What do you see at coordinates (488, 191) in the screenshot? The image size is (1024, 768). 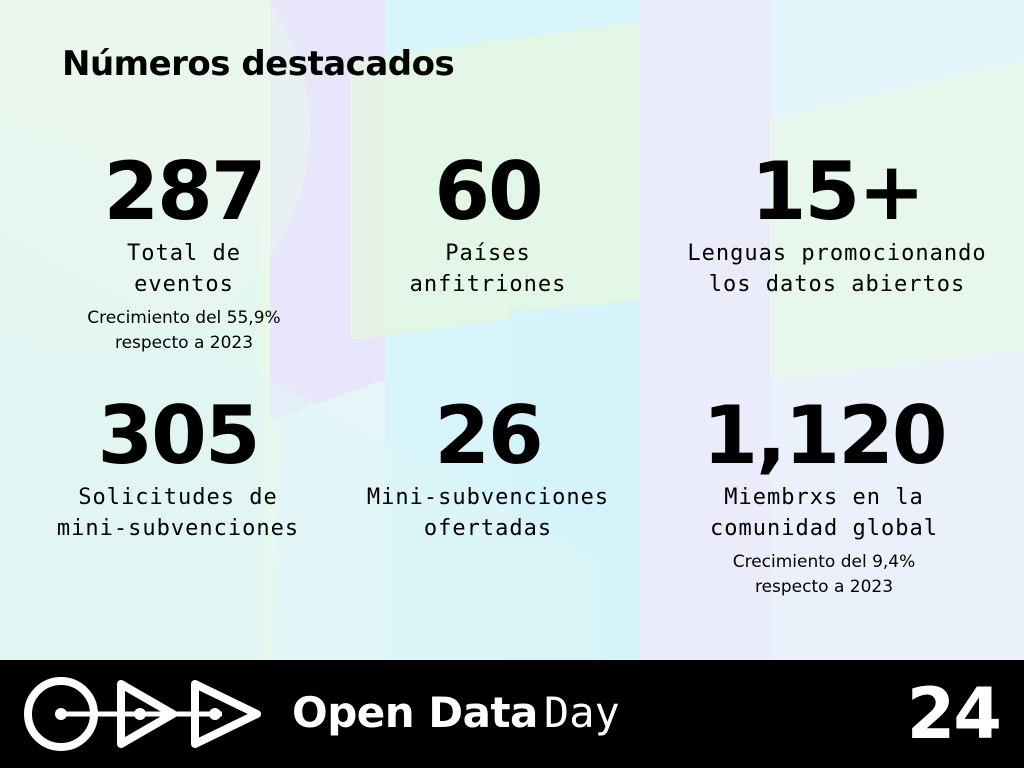 I see `stat-value: 60` at bounding box center [488, 191].